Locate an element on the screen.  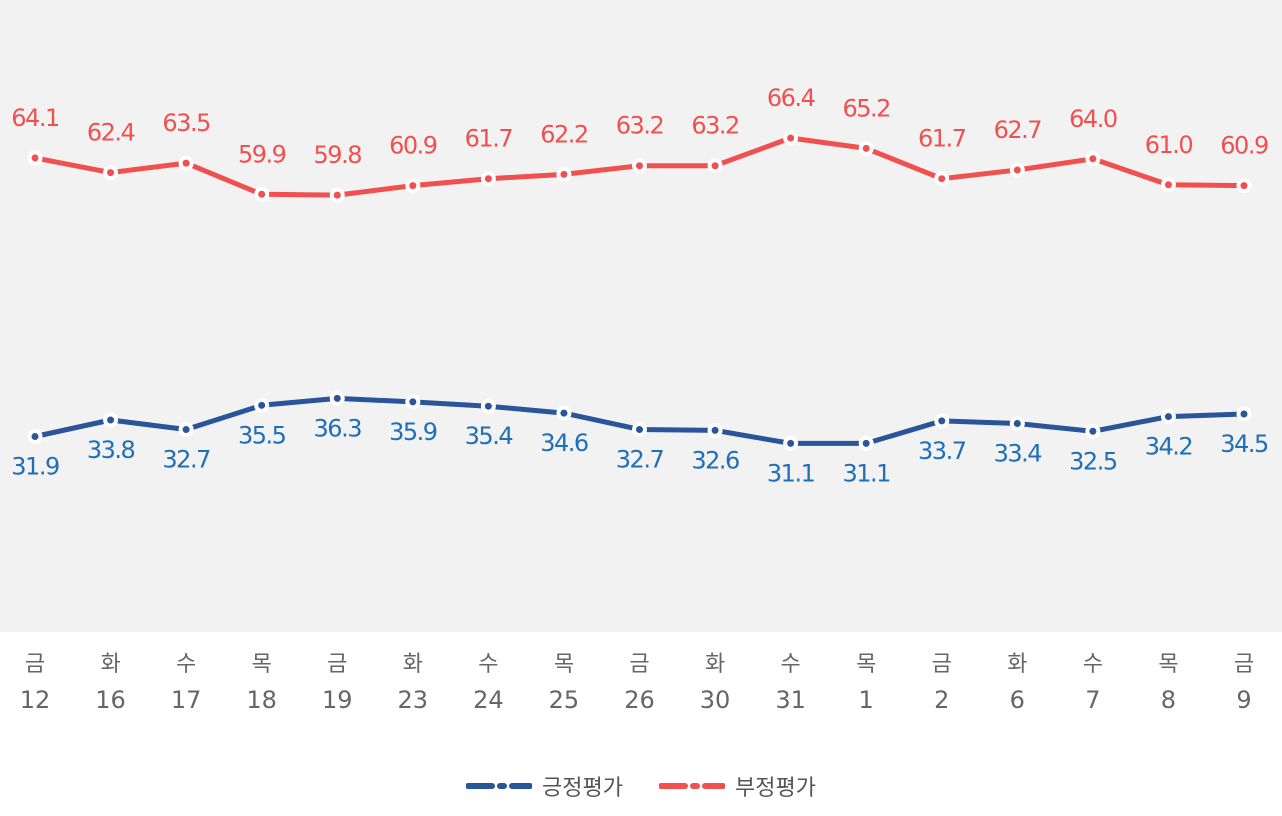
data-label-positive: 34.6 is located at coordinates (564, 443).